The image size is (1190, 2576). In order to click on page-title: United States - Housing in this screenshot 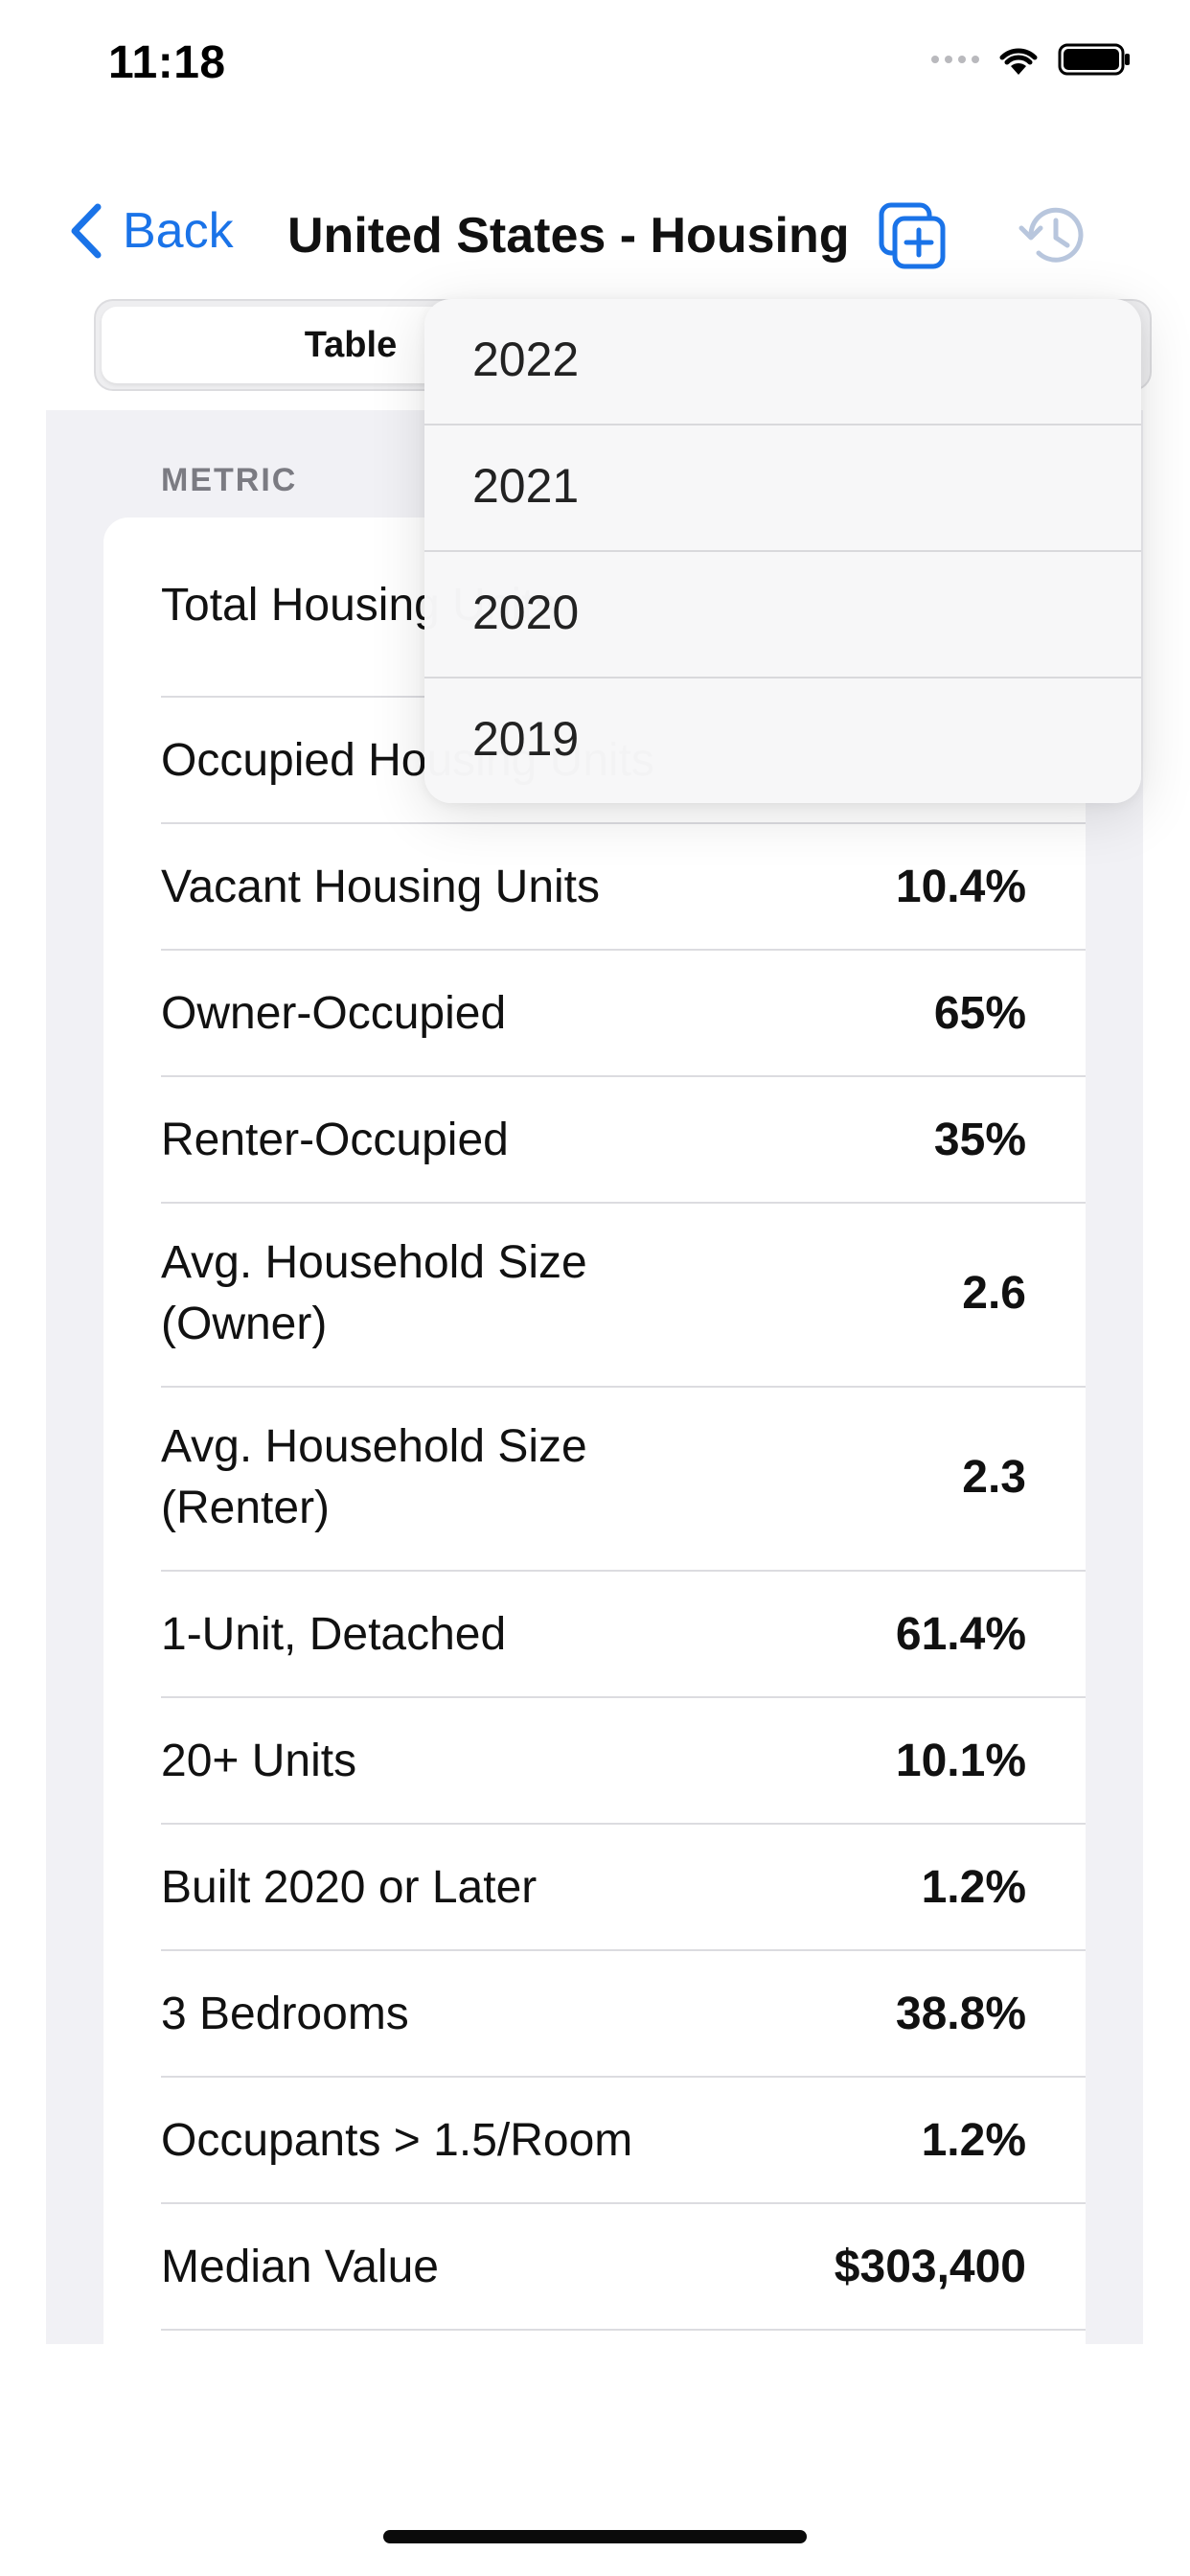, I will do `click(569, 236)`.